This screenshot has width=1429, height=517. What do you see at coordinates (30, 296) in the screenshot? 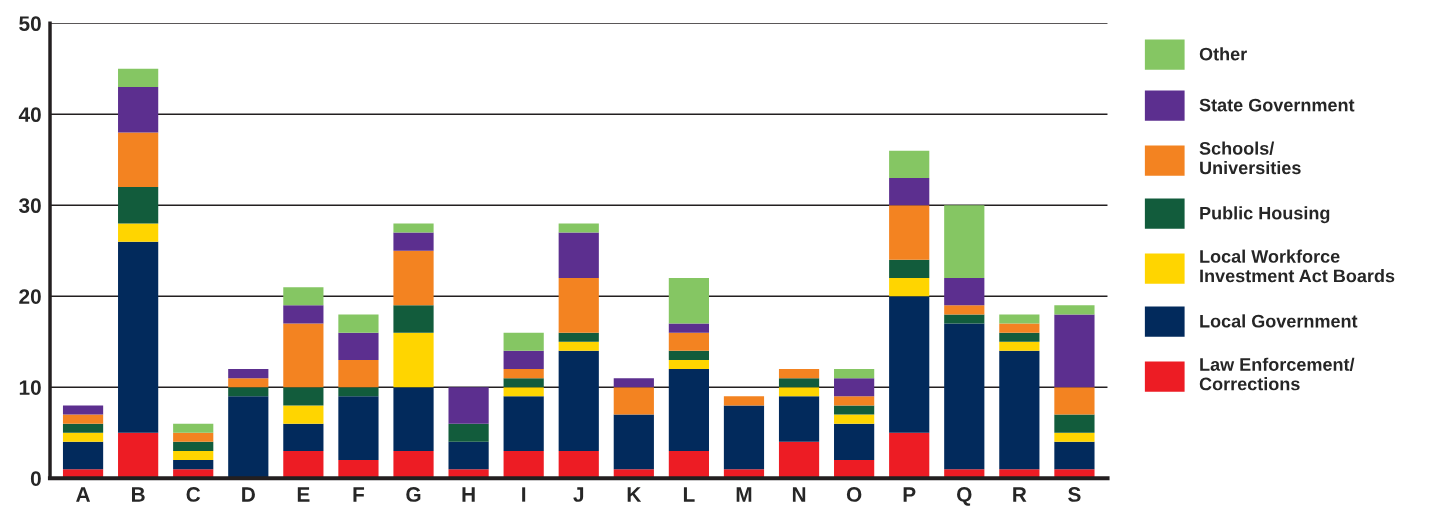
I see `y-tick-label: 20` at bounding box center [30, 296].